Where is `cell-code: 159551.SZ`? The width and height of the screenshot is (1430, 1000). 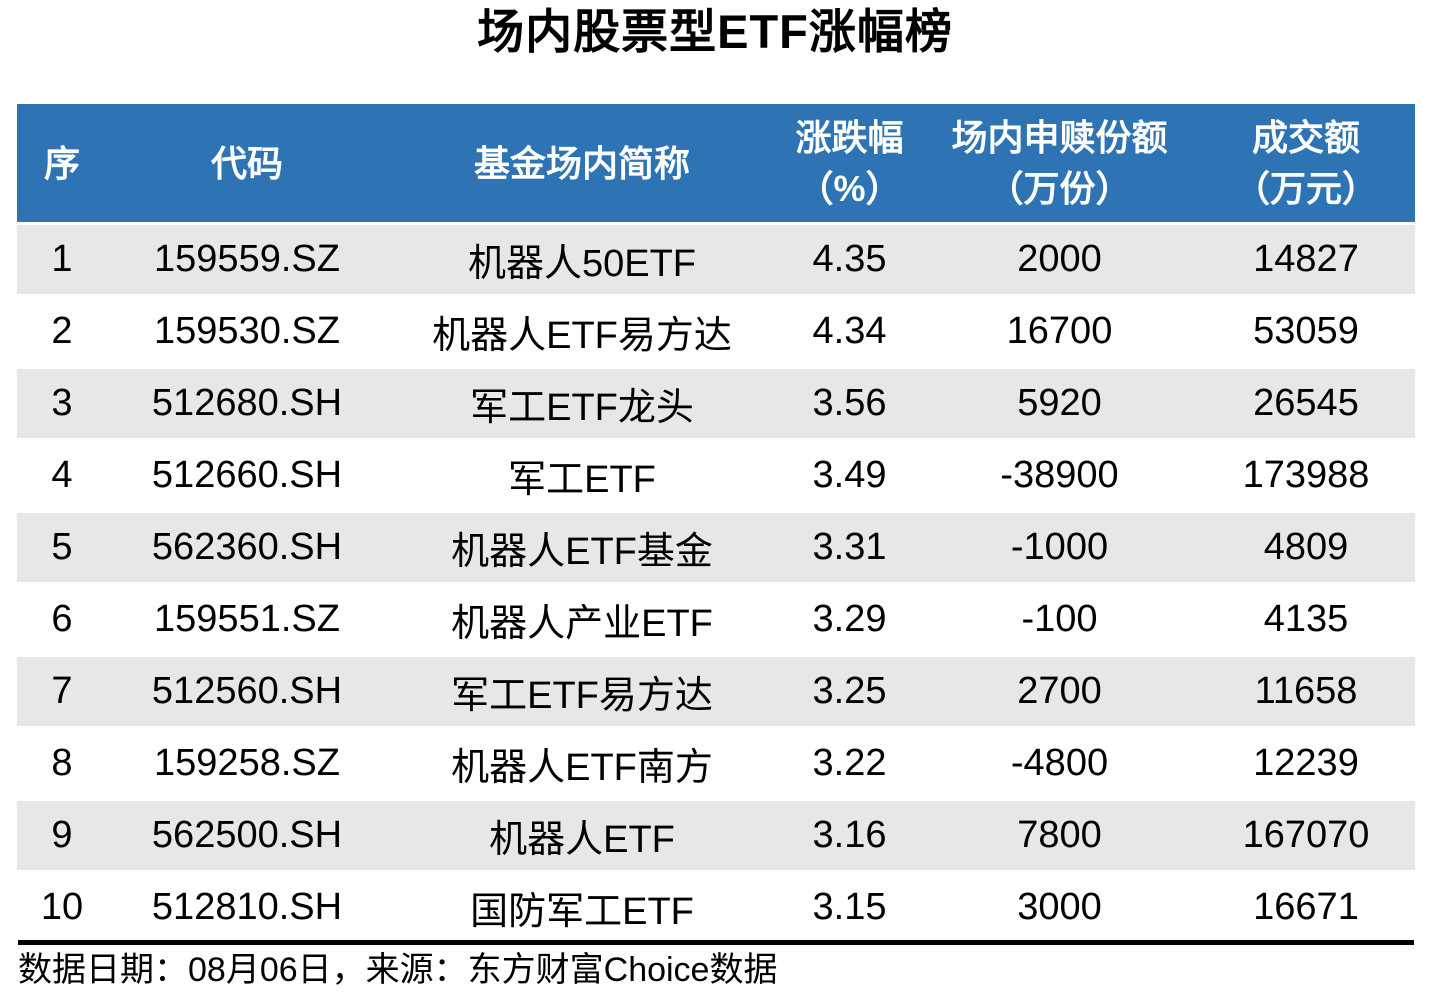
cell-code: 159551.SZ is located at coordinates (247, 621).